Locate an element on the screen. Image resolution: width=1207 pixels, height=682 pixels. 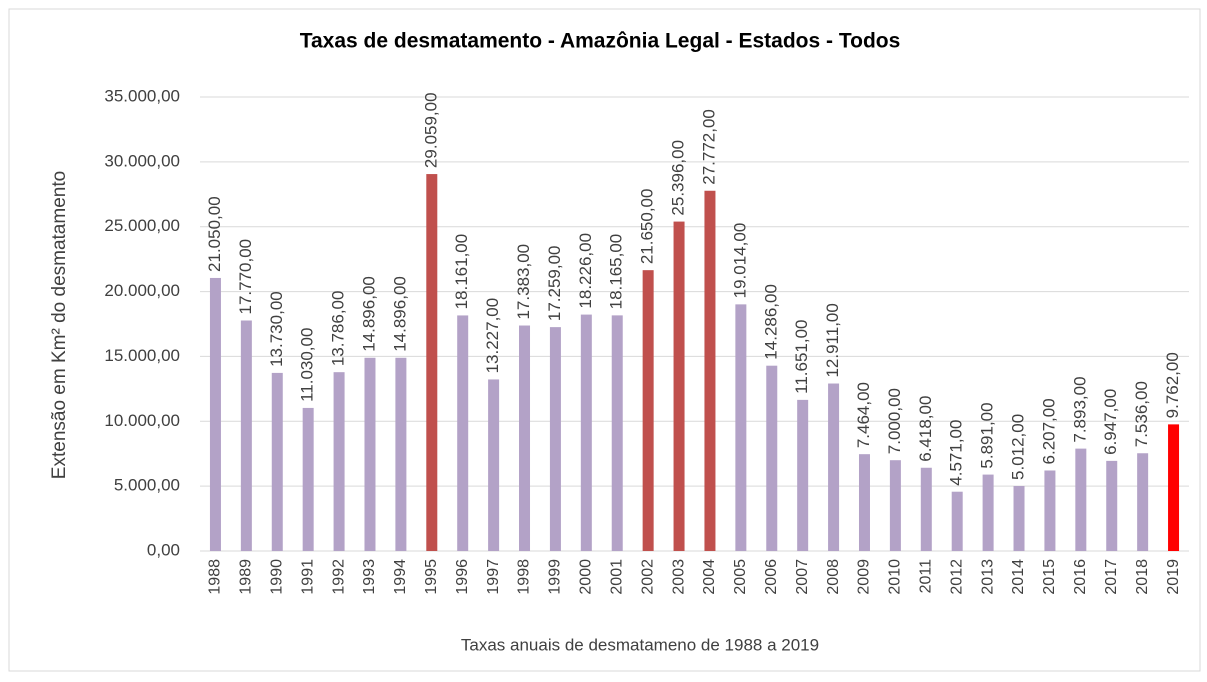
y-tick-label: 30.000,00 is located at coordinates (142, 160).